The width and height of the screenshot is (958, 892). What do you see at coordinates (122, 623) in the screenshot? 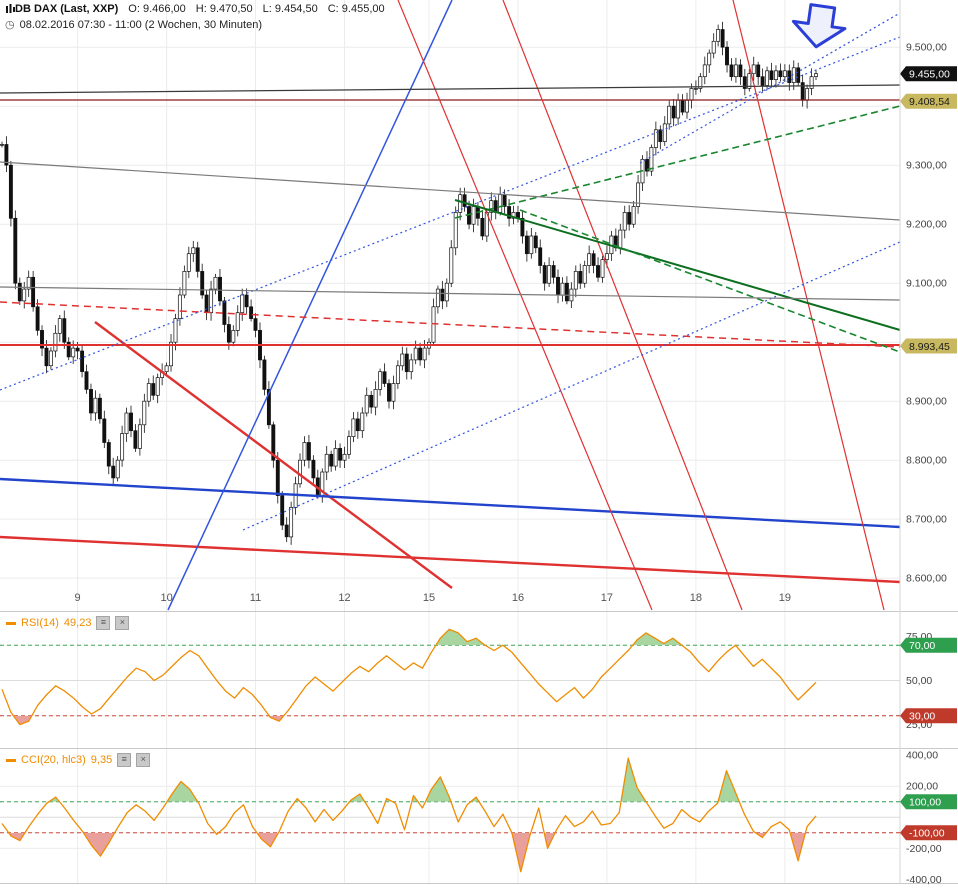
I see `rsi-close-button: ×` at bounding box center [122, 623].